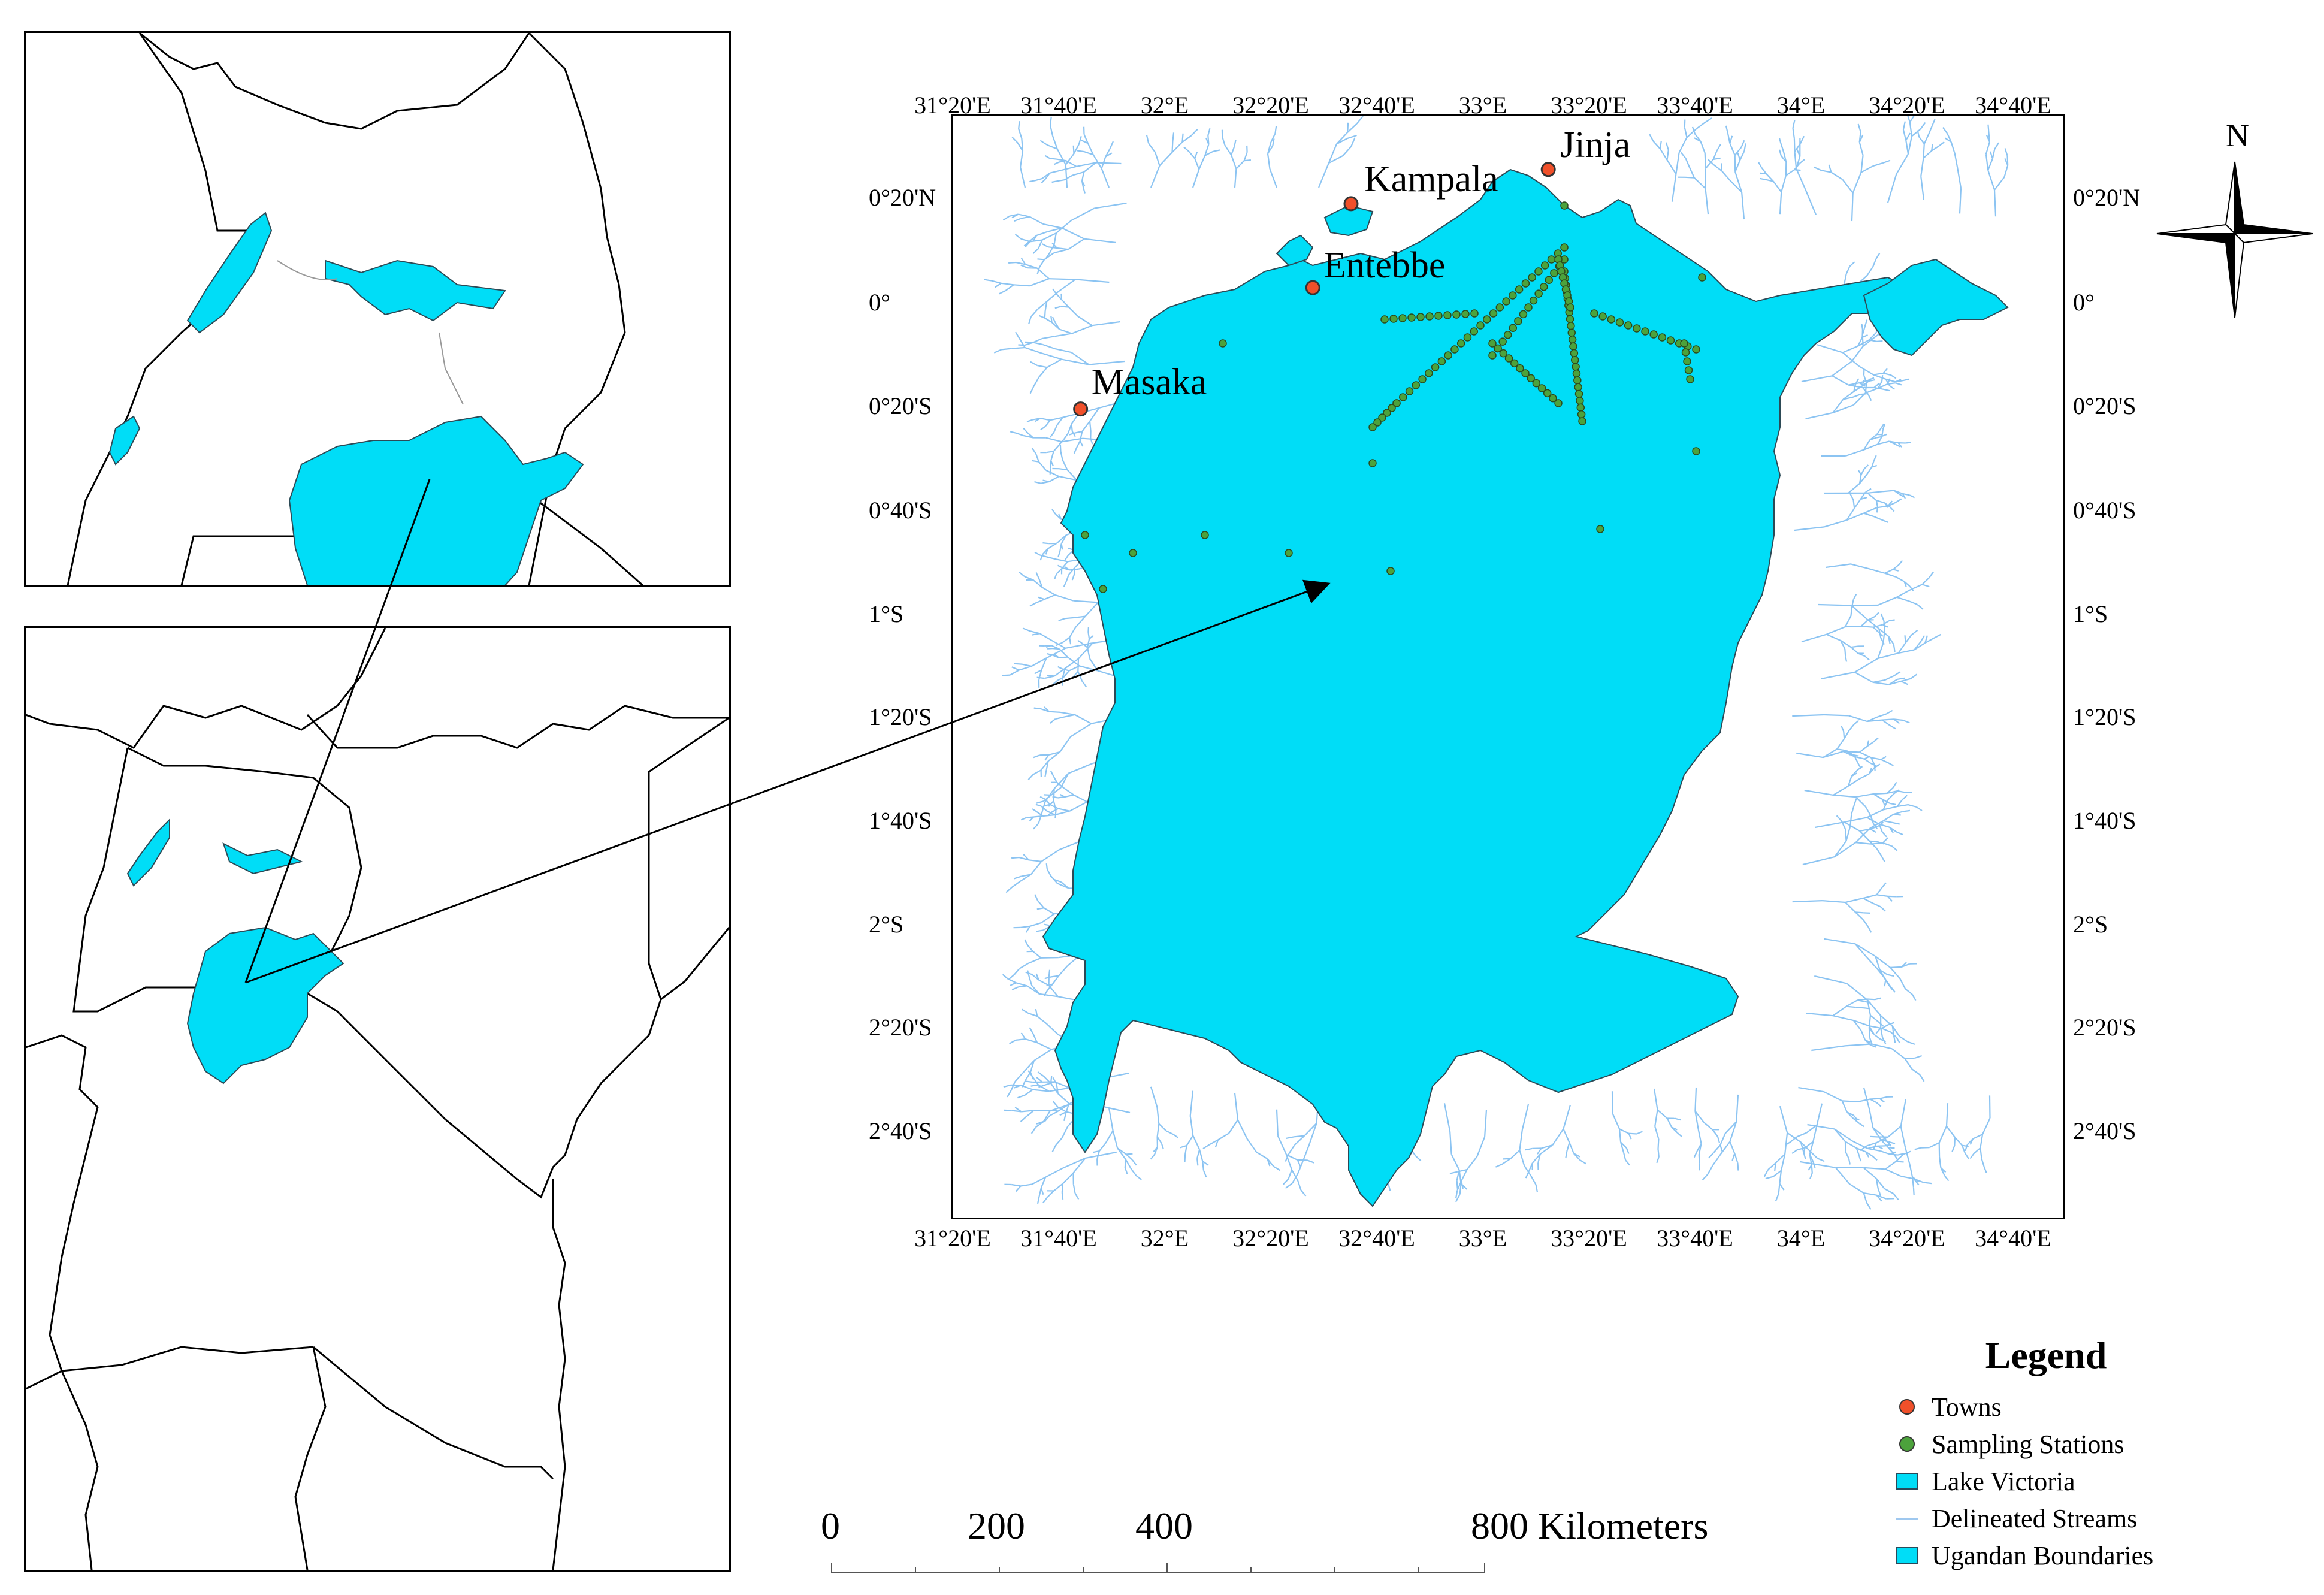 The image size is (2324, 1595). I want to click on town-marker-jinja, so click(1548, 169).